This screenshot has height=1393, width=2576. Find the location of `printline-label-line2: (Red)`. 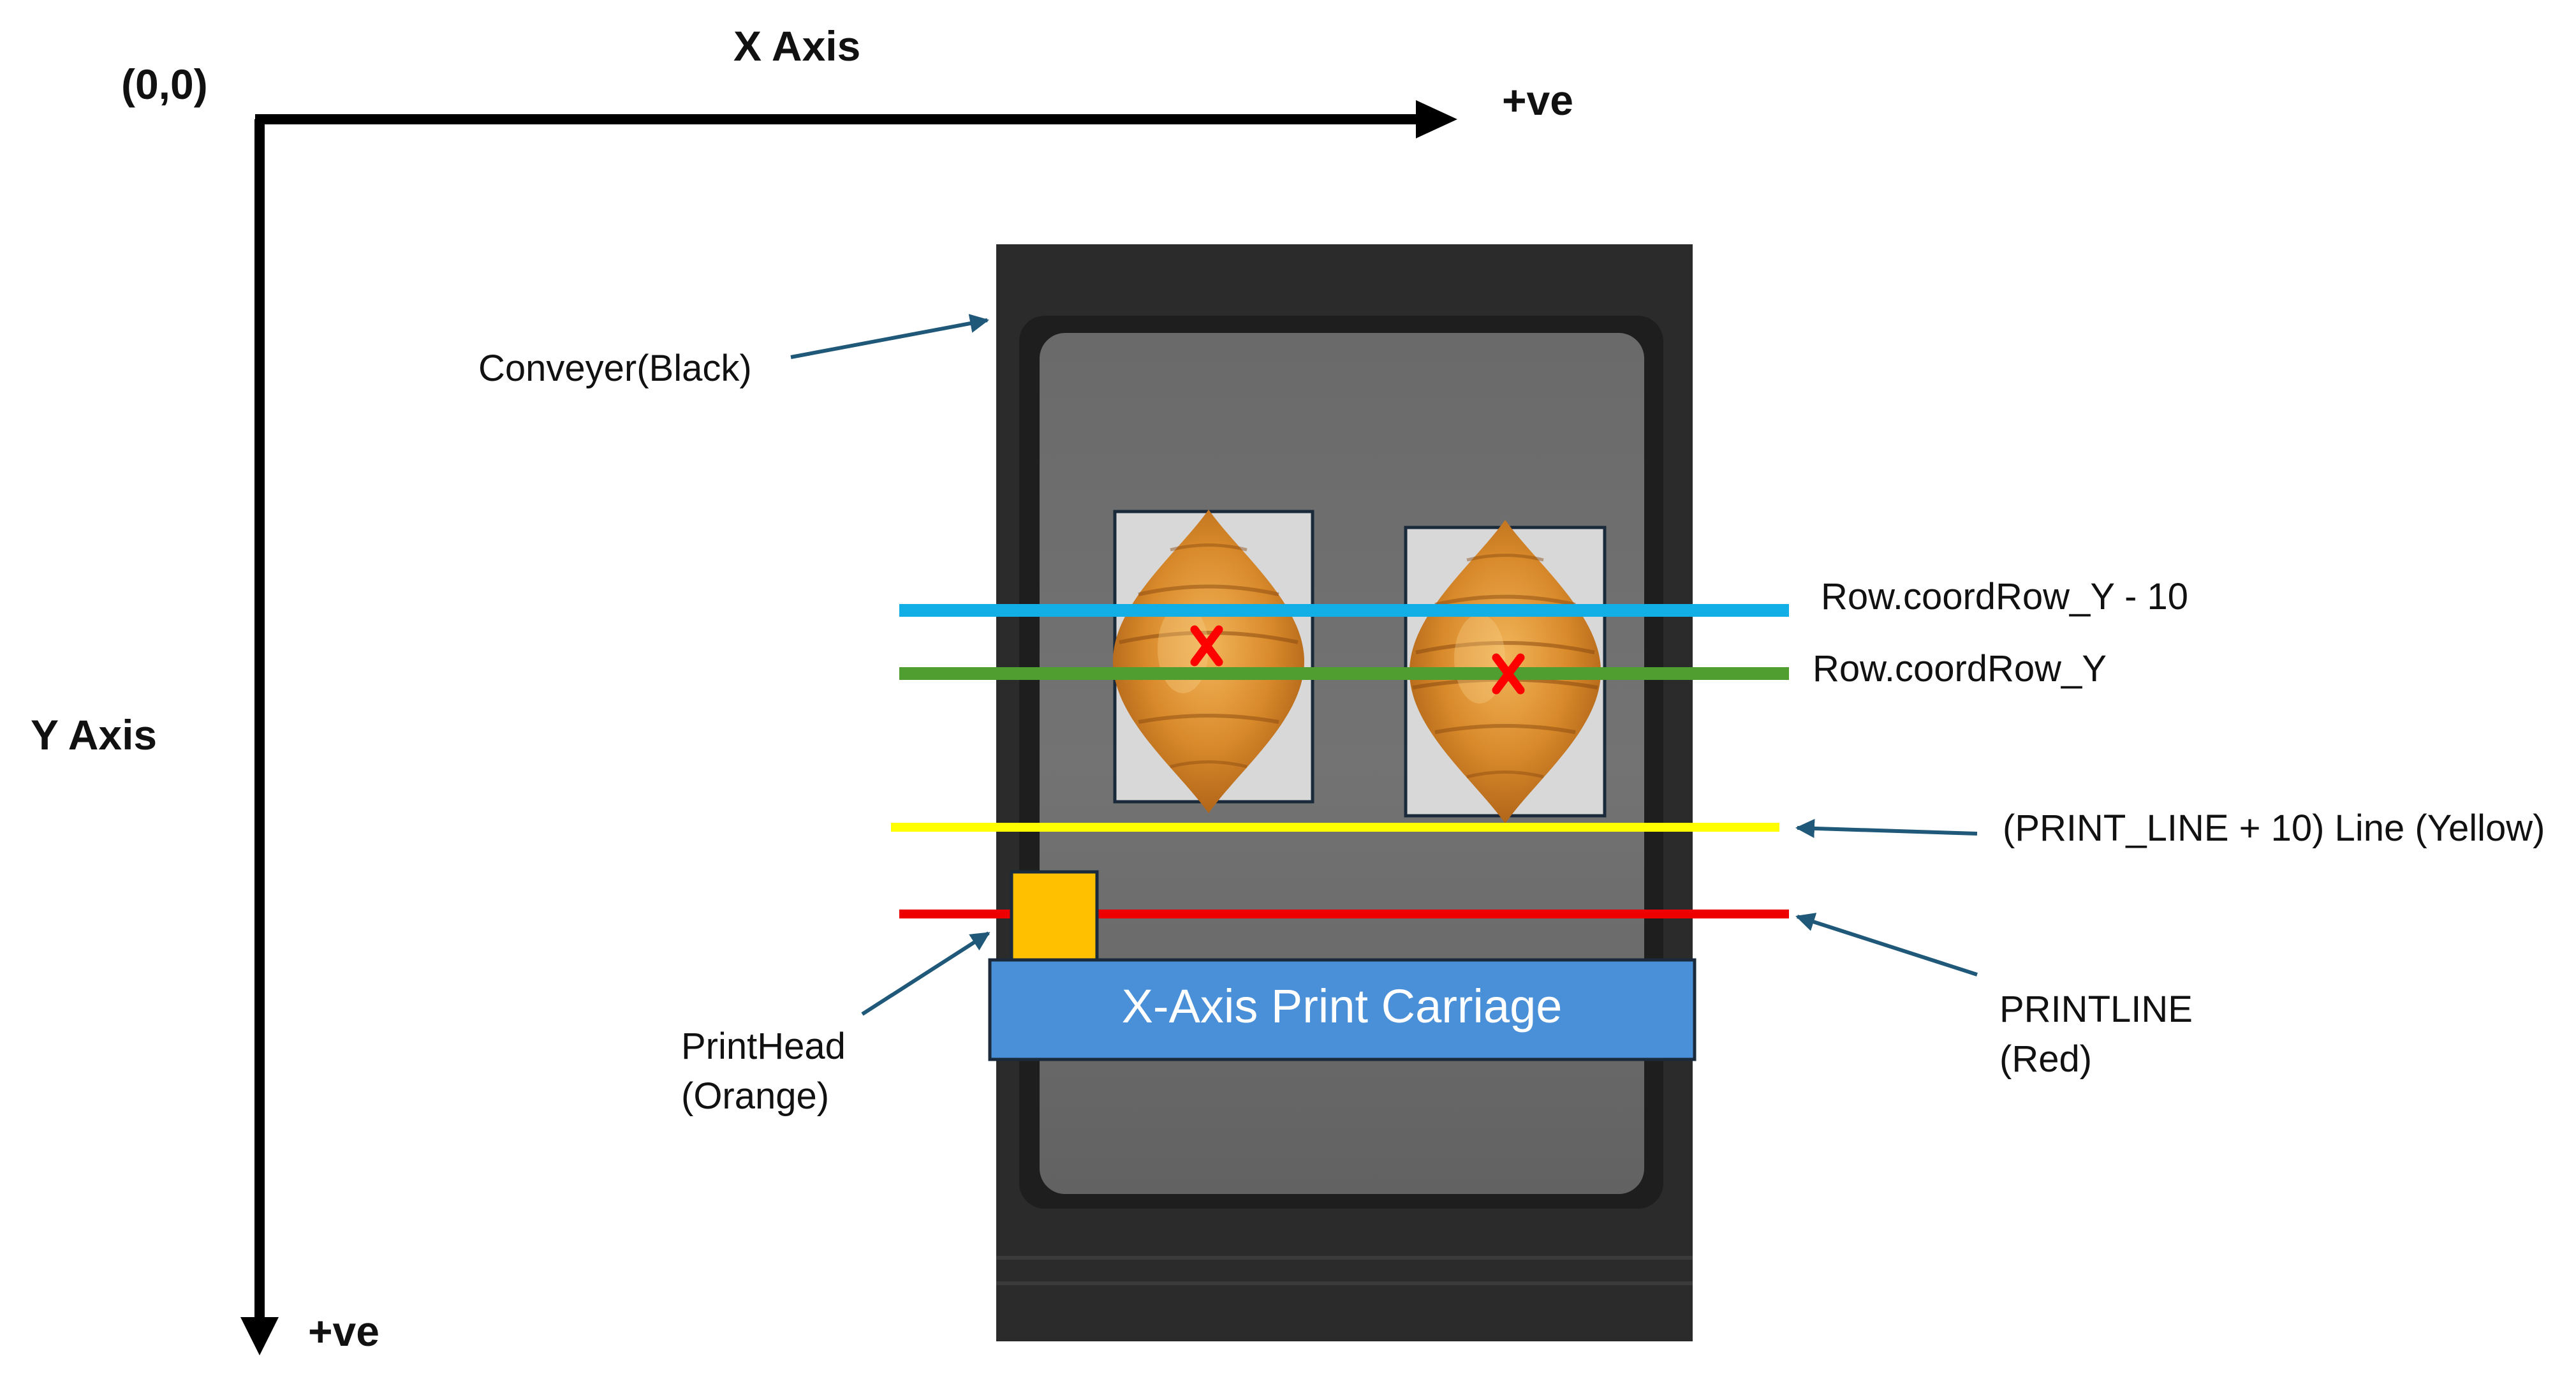

printline-label-line2: (Red) is located at coordinates (2045, 1059).